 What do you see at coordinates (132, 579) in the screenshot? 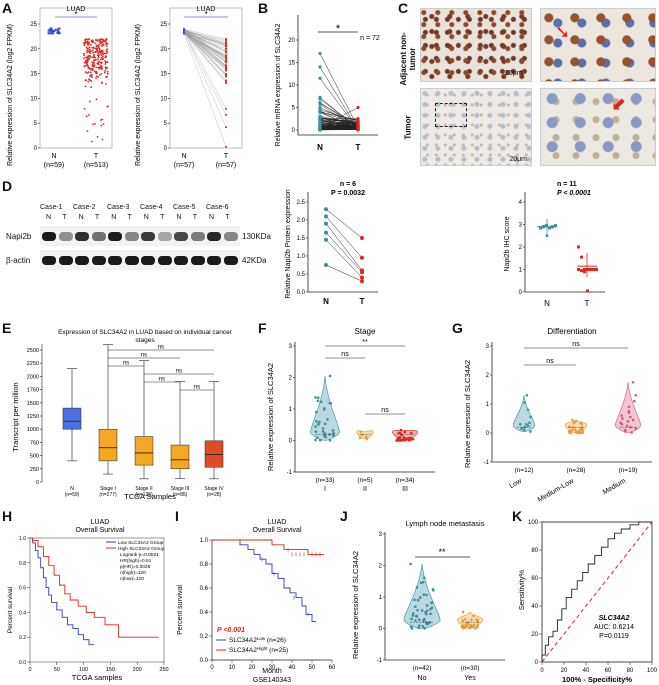
I see `stat-line: n(low)=120` at bounding box center [132, 579].